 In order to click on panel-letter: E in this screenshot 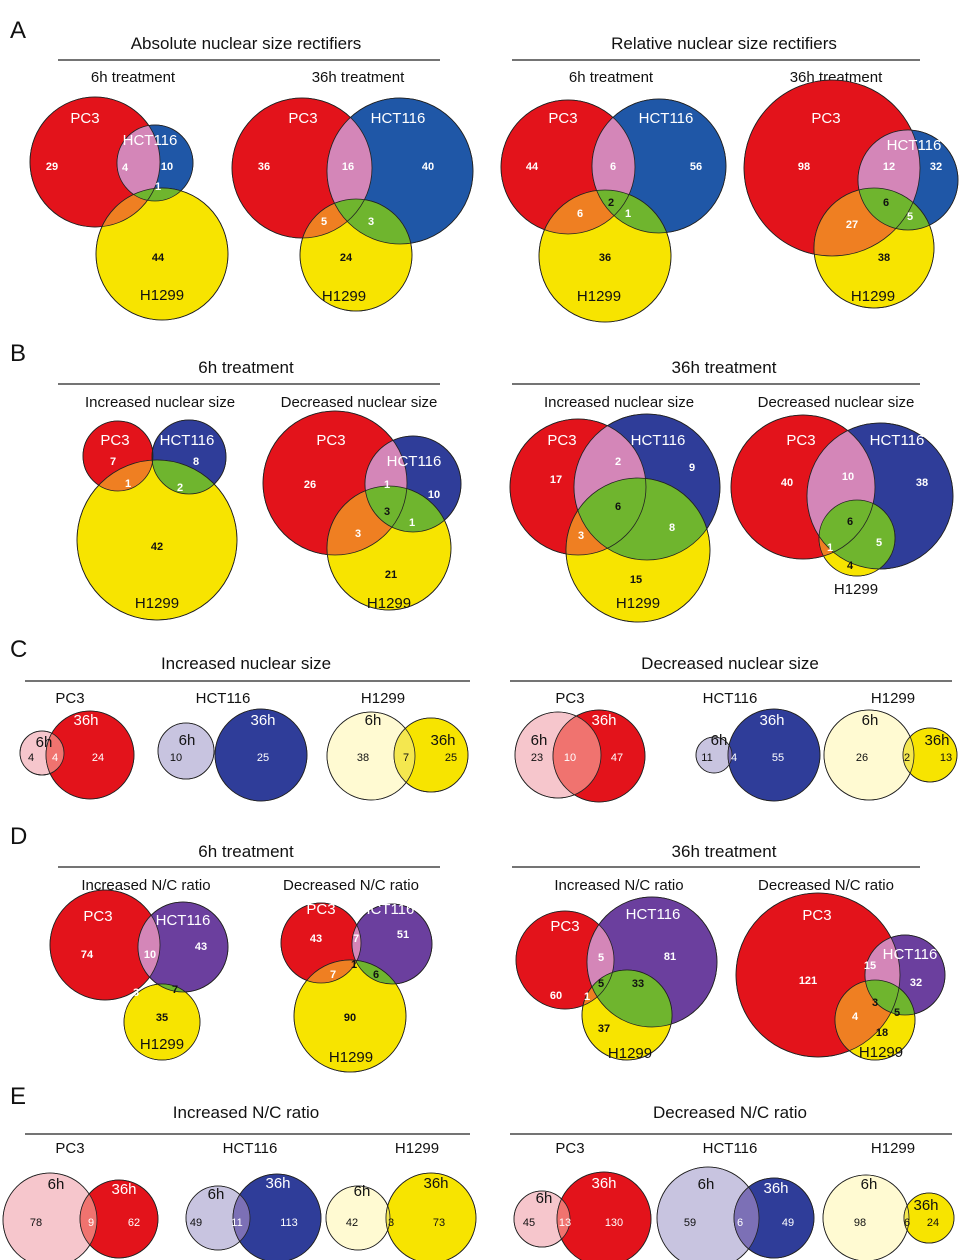, I will do `click(18, 1096)`.